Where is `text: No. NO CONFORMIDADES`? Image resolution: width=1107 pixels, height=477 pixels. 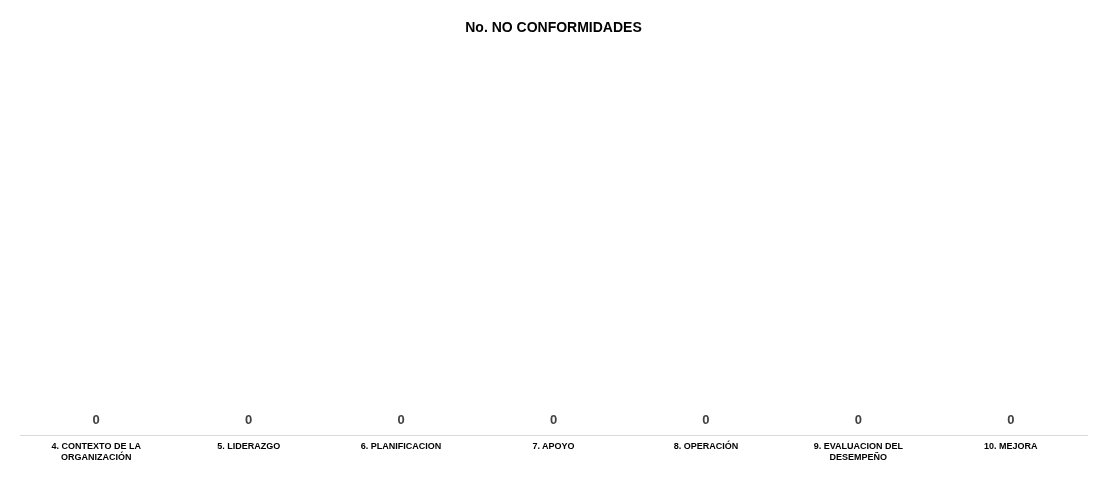
text: No. NO CONFORMIDADES is located at coordinates (553, 27).